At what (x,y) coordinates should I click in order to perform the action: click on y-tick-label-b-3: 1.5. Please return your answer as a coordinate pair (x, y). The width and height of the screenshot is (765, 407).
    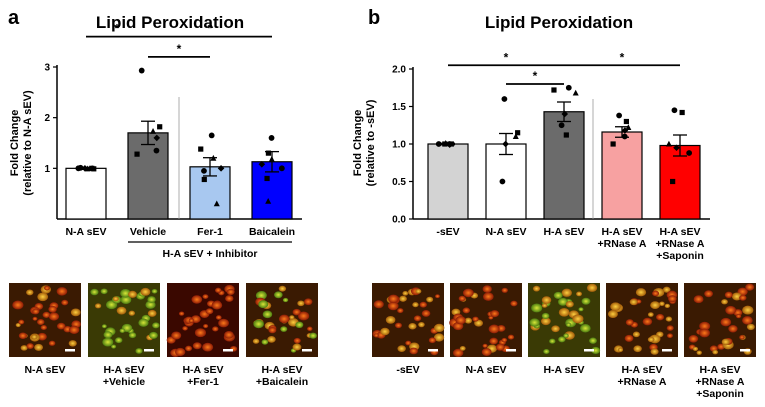
    Looking at the image, I should click on (399, 107).